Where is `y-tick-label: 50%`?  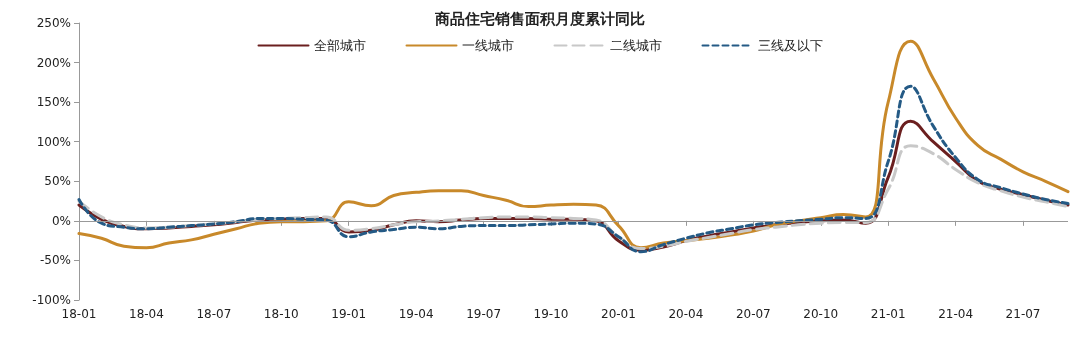
y-tick-label: 50% is located at coordinates (57, 181).